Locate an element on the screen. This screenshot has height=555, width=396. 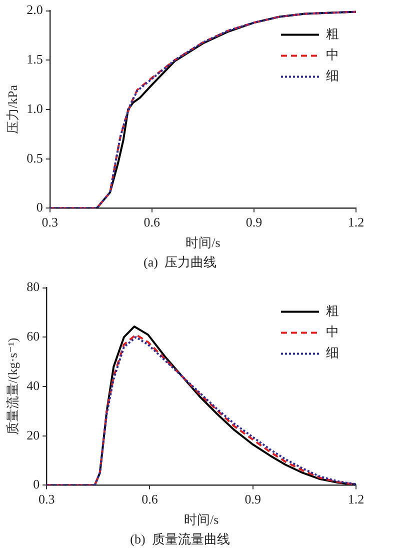
y-tick-label: 1.0 is located at coordinates (34, 108).